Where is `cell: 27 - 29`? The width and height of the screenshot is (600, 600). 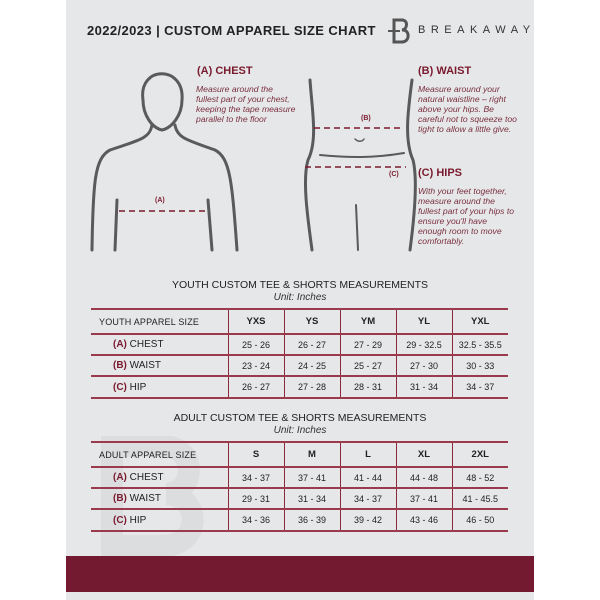
cell: 27 - 29 is located at coordinates (367, 345).